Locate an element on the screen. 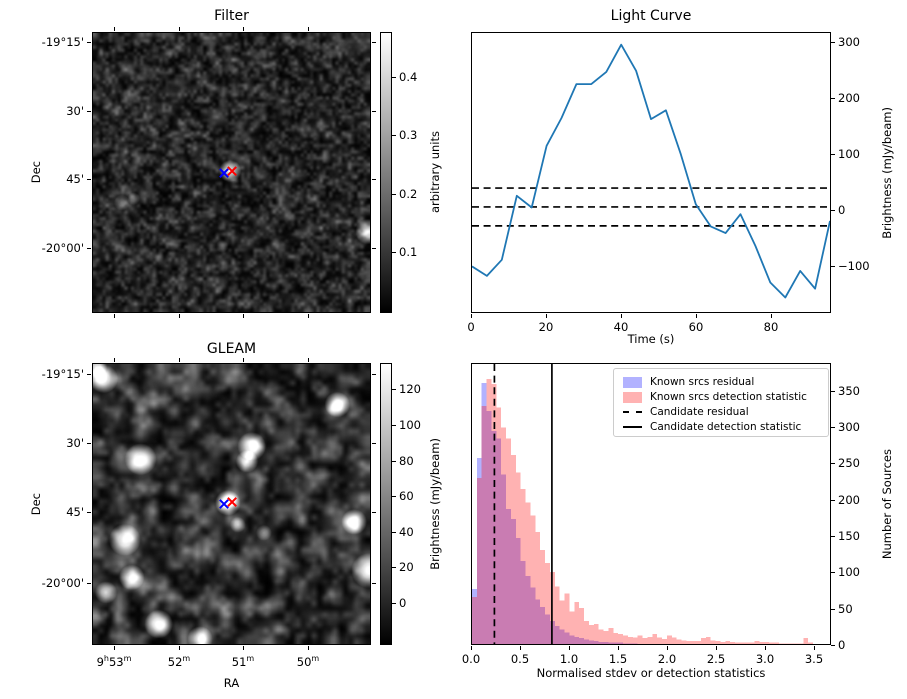  legend-swatch-patch is located at coordinates (632, 397).